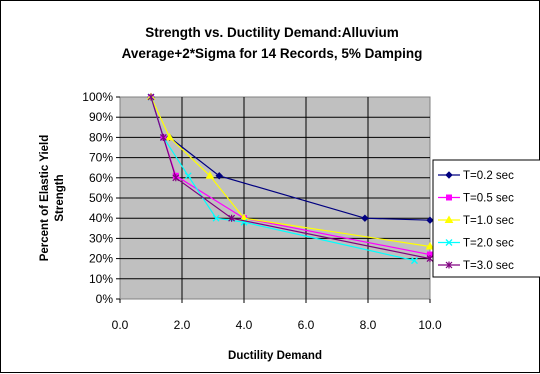  I want to click on y-axis-label-line2: Strength, so click(60, 197).